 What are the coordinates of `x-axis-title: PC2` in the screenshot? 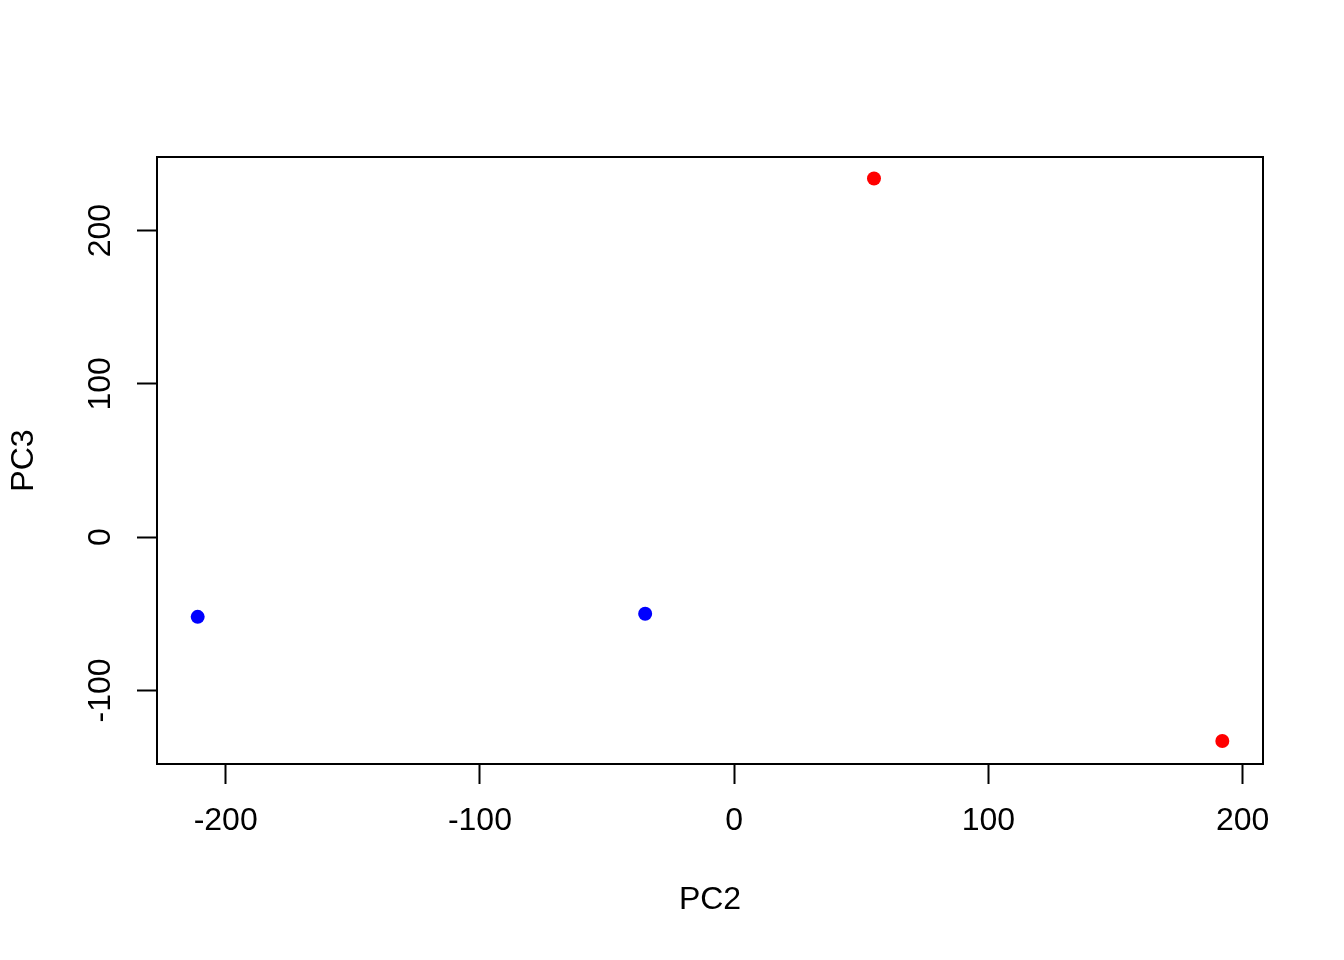 It's located at (710, 897).